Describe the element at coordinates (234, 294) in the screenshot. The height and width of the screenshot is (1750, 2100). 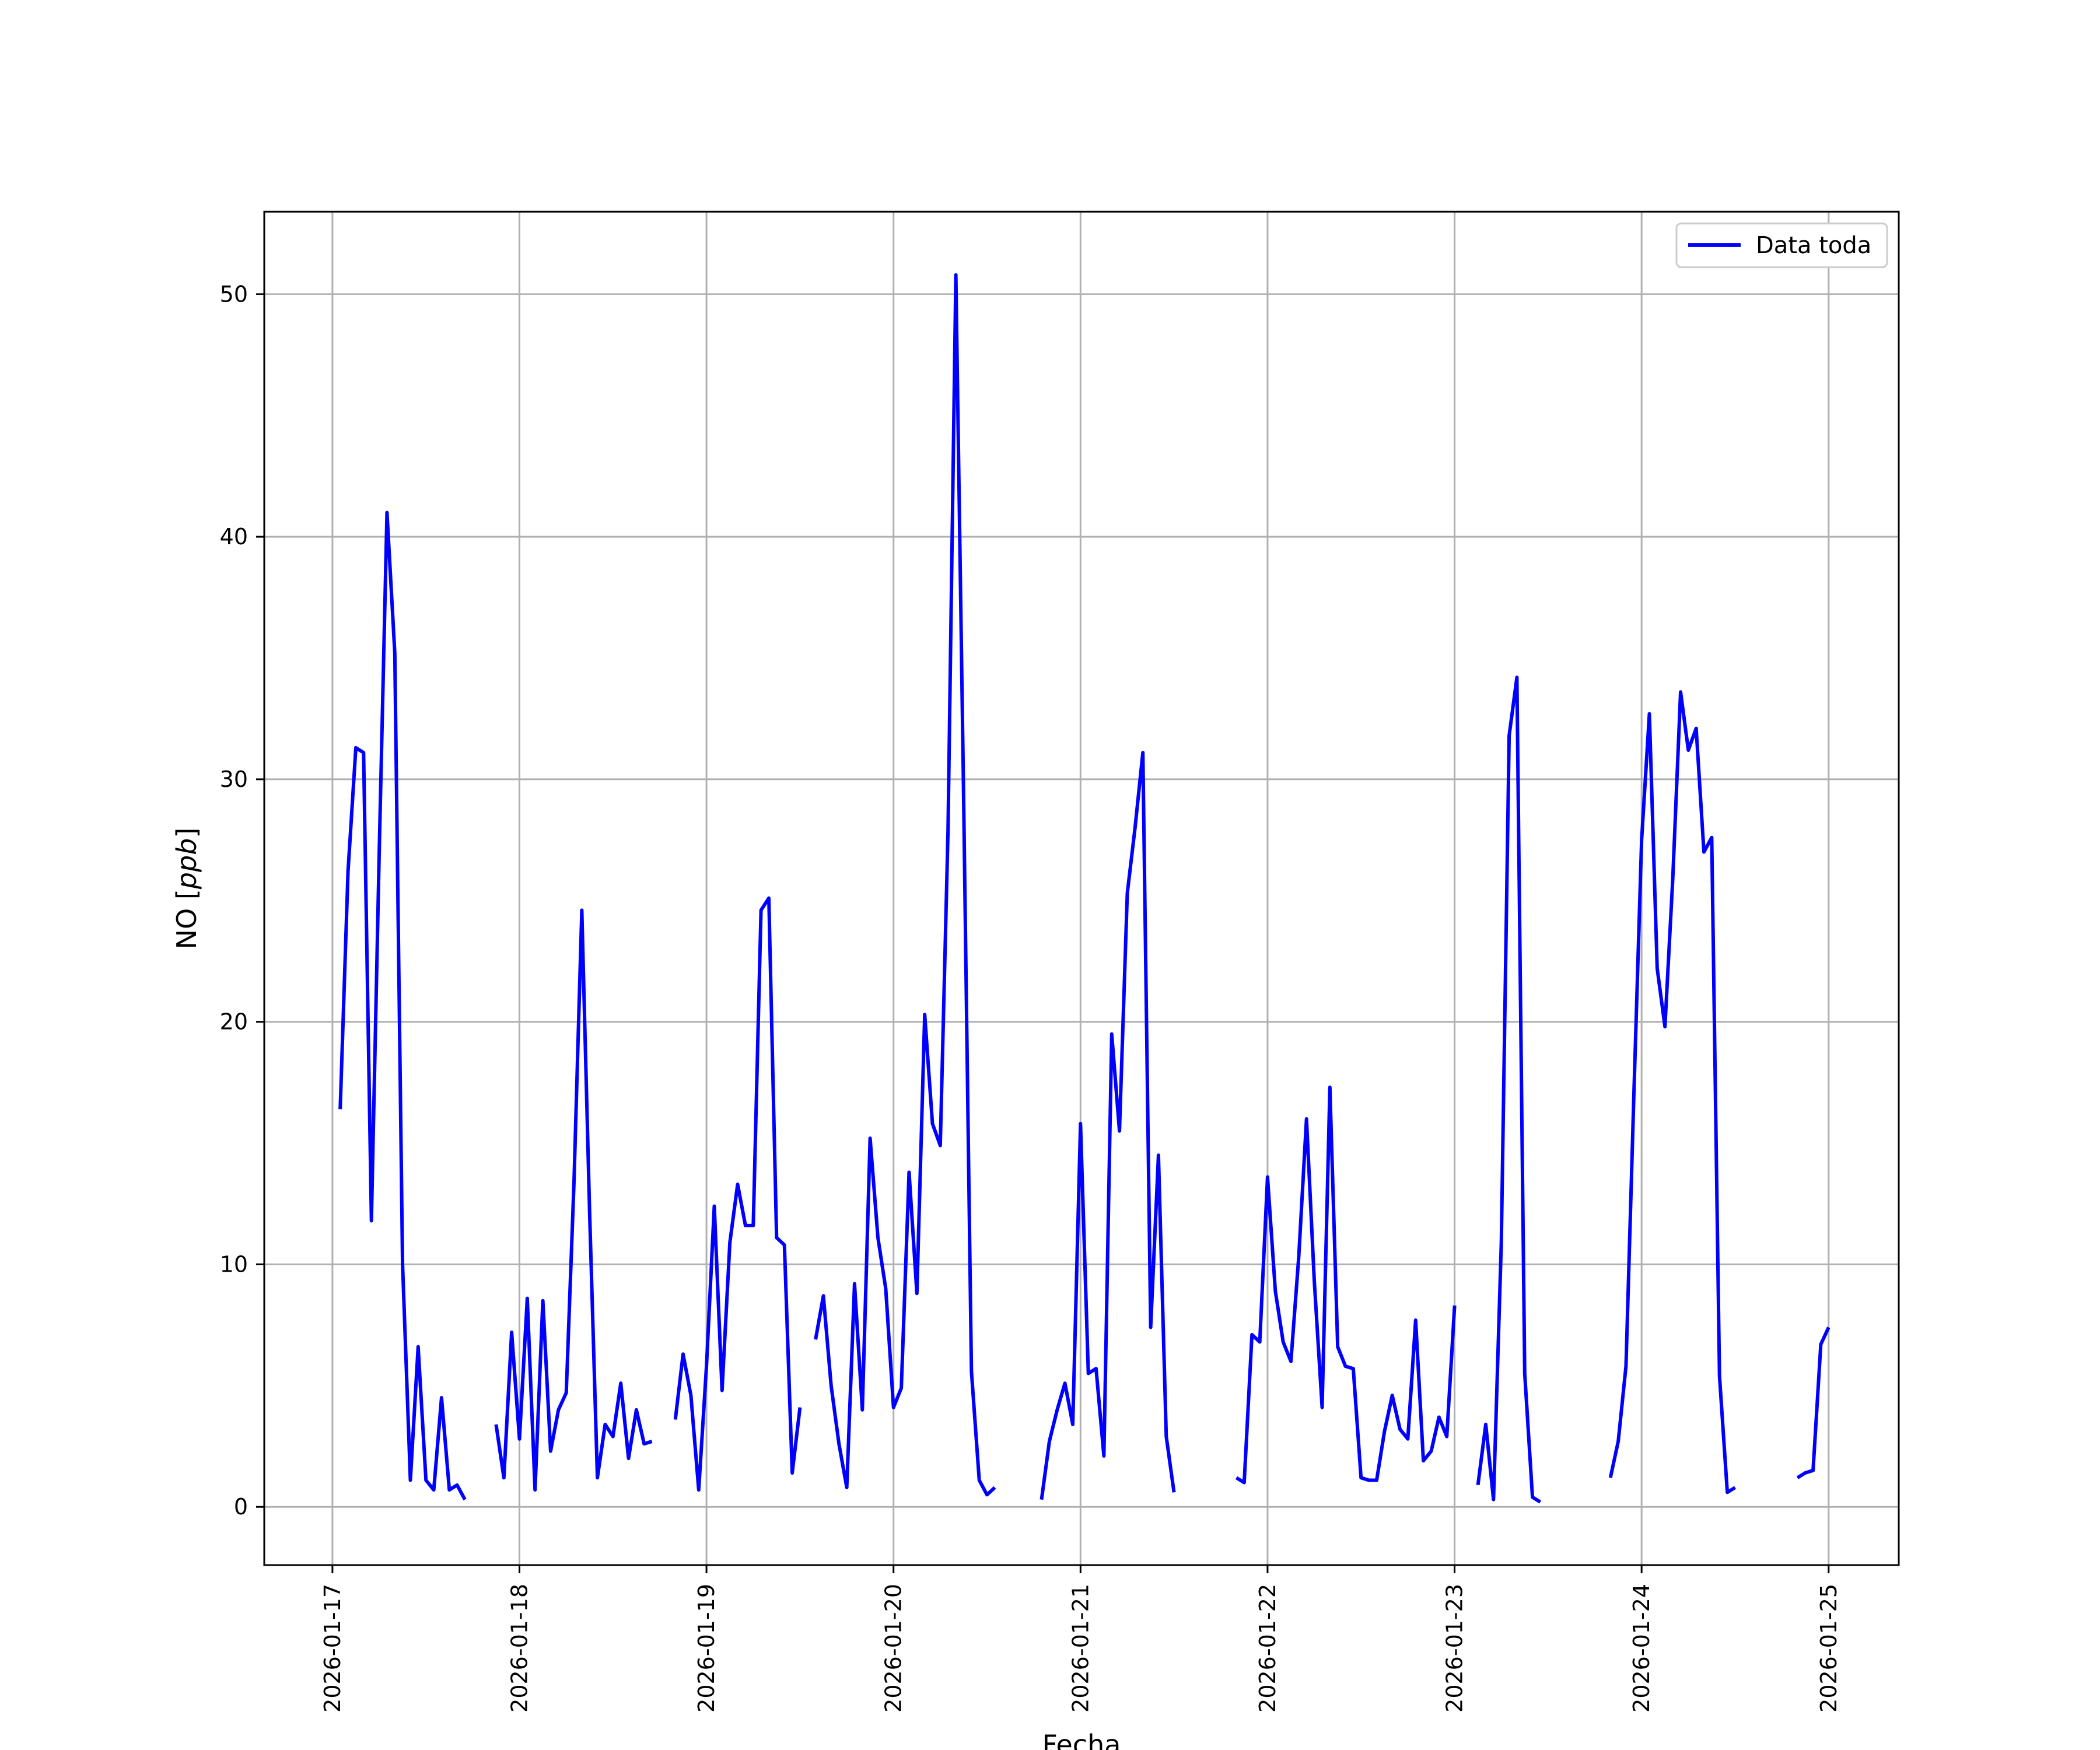
I see `y-tick-label: 50` at that location.